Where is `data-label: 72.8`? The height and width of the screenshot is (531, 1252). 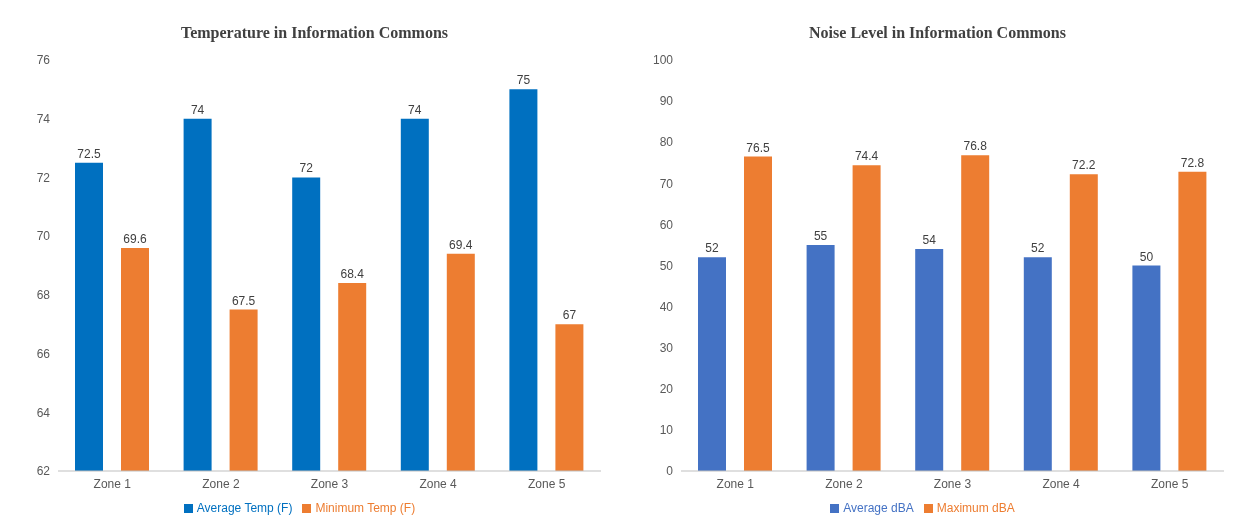
data-label: 72.8 is located at coordinates (1192, 162).